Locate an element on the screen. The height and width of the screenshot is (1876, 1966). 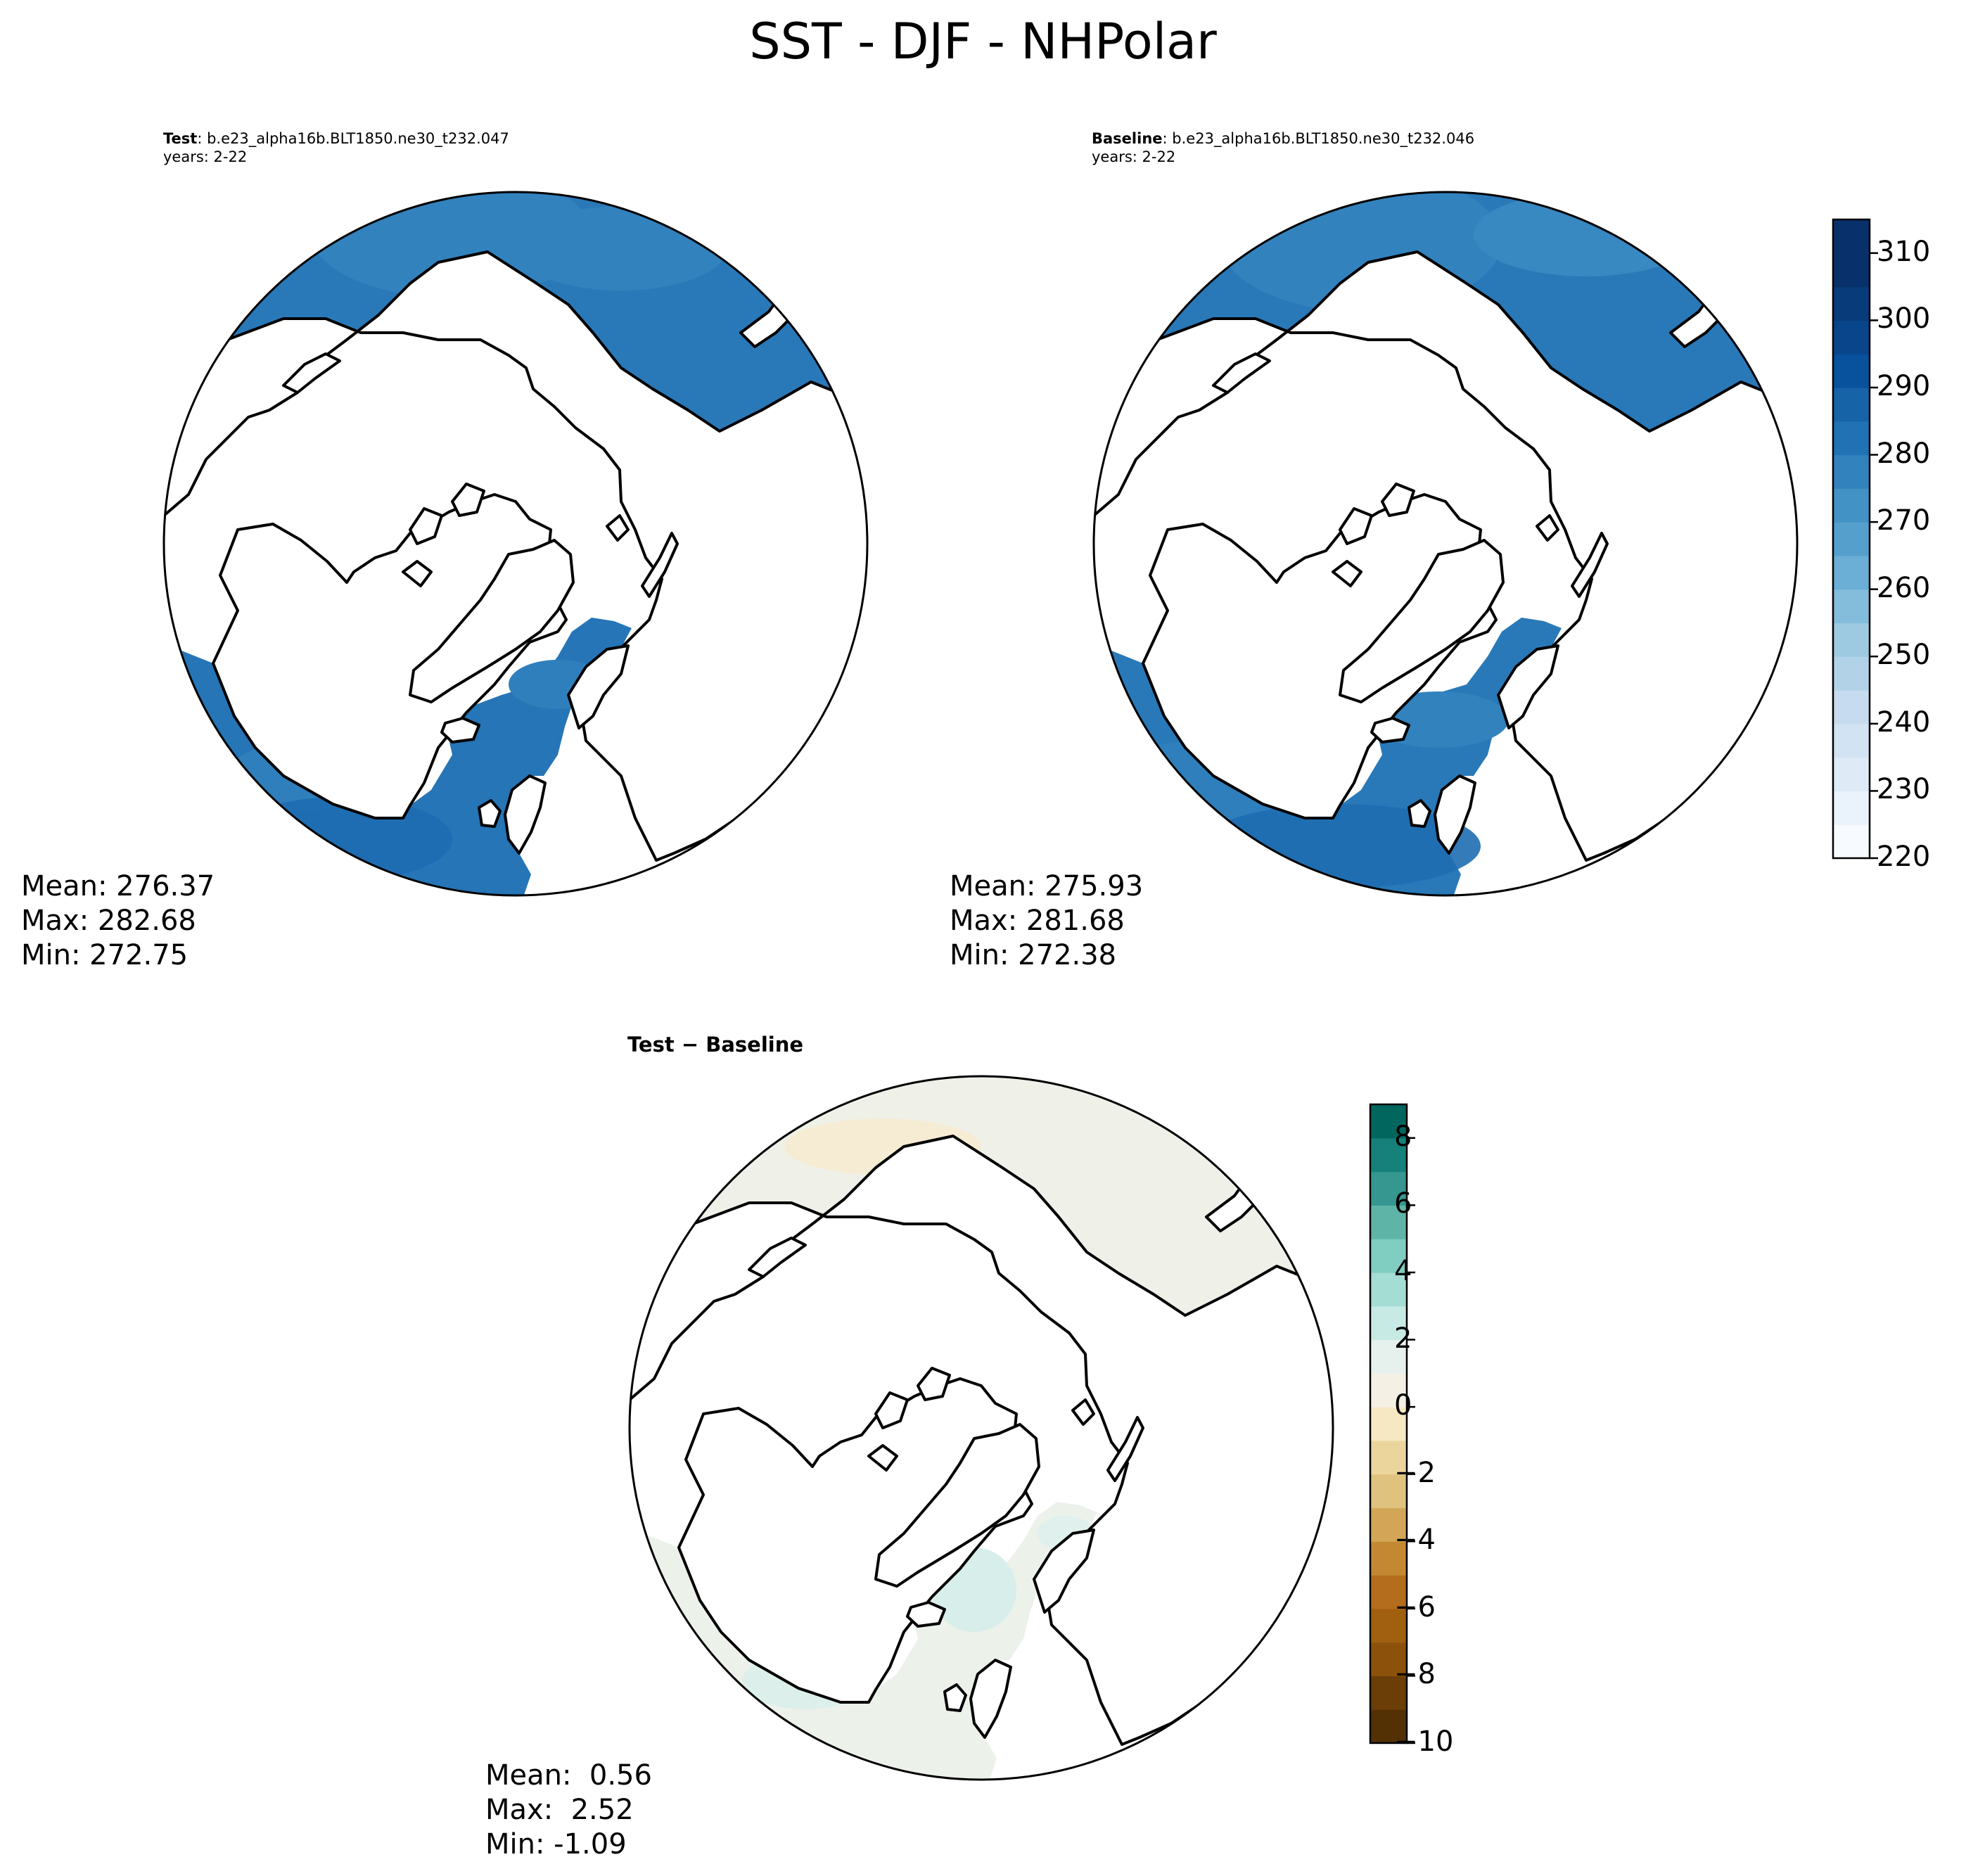
diff-coastline-iceland is located at coordinates (926, 1614).